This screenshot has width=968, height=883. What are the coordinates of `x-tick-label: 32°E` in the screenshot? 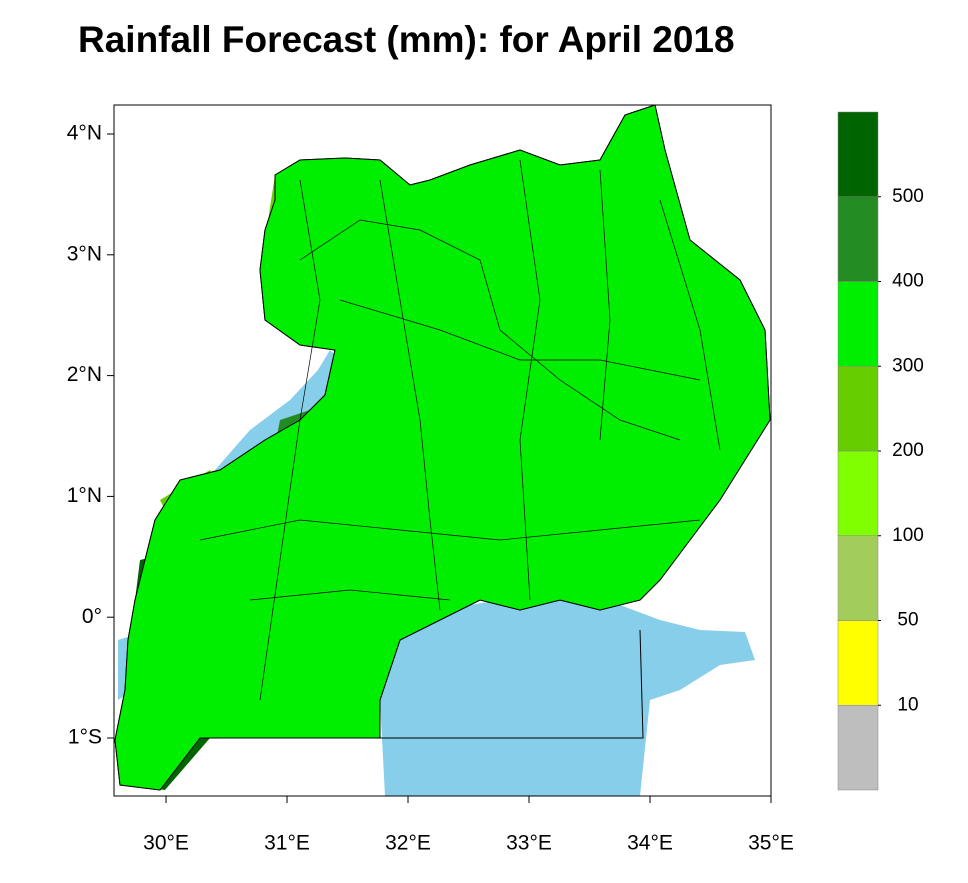 It's located at (408, 843).